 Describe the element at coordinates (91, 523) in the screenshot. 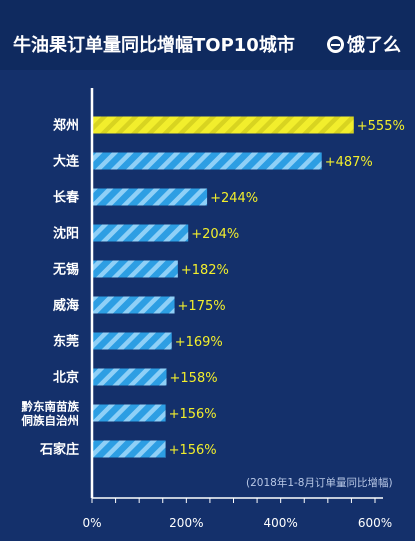

I see `x-tick-label-0: 0%` at that location.